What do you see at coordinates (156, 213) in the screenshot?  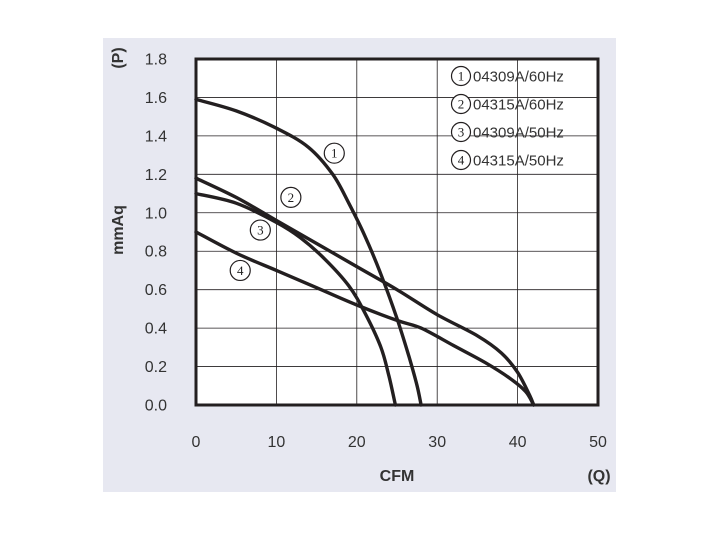 I see `y-tick-label: 1.0` at bounding box center [156, 213].